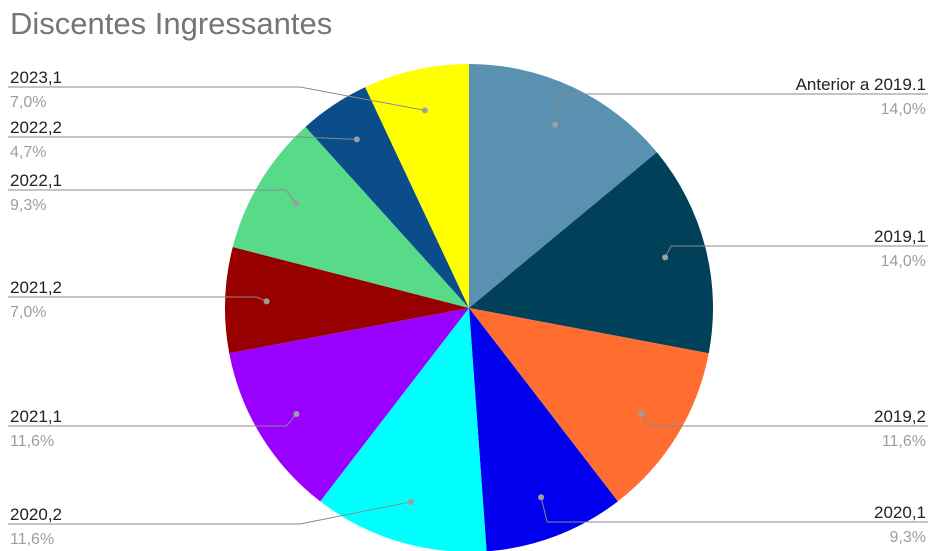  Describe the element at coordinates (903, 109) in the screenshot. I see `slice-percent-1: 14,0%` at that location.